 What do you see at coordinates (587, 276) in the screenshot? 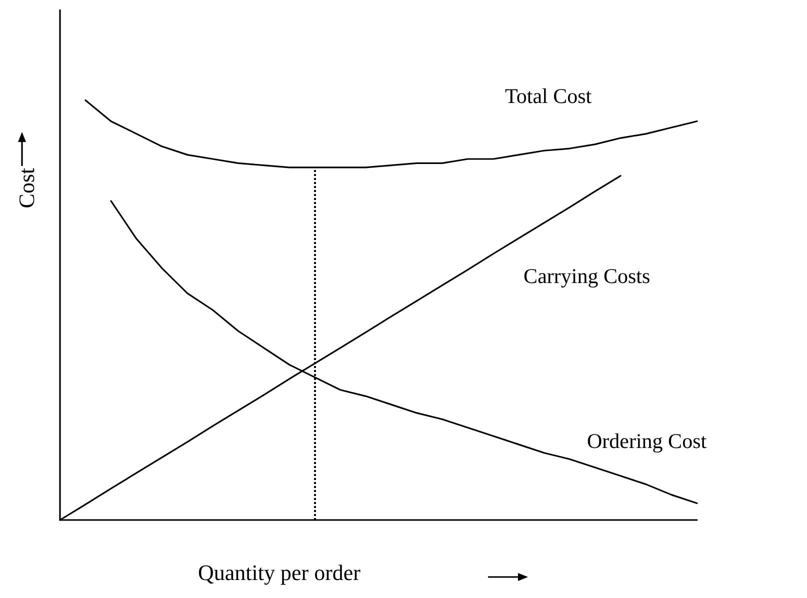
I see `series-label: Carrying Costs` at bounding box center [587, 276].